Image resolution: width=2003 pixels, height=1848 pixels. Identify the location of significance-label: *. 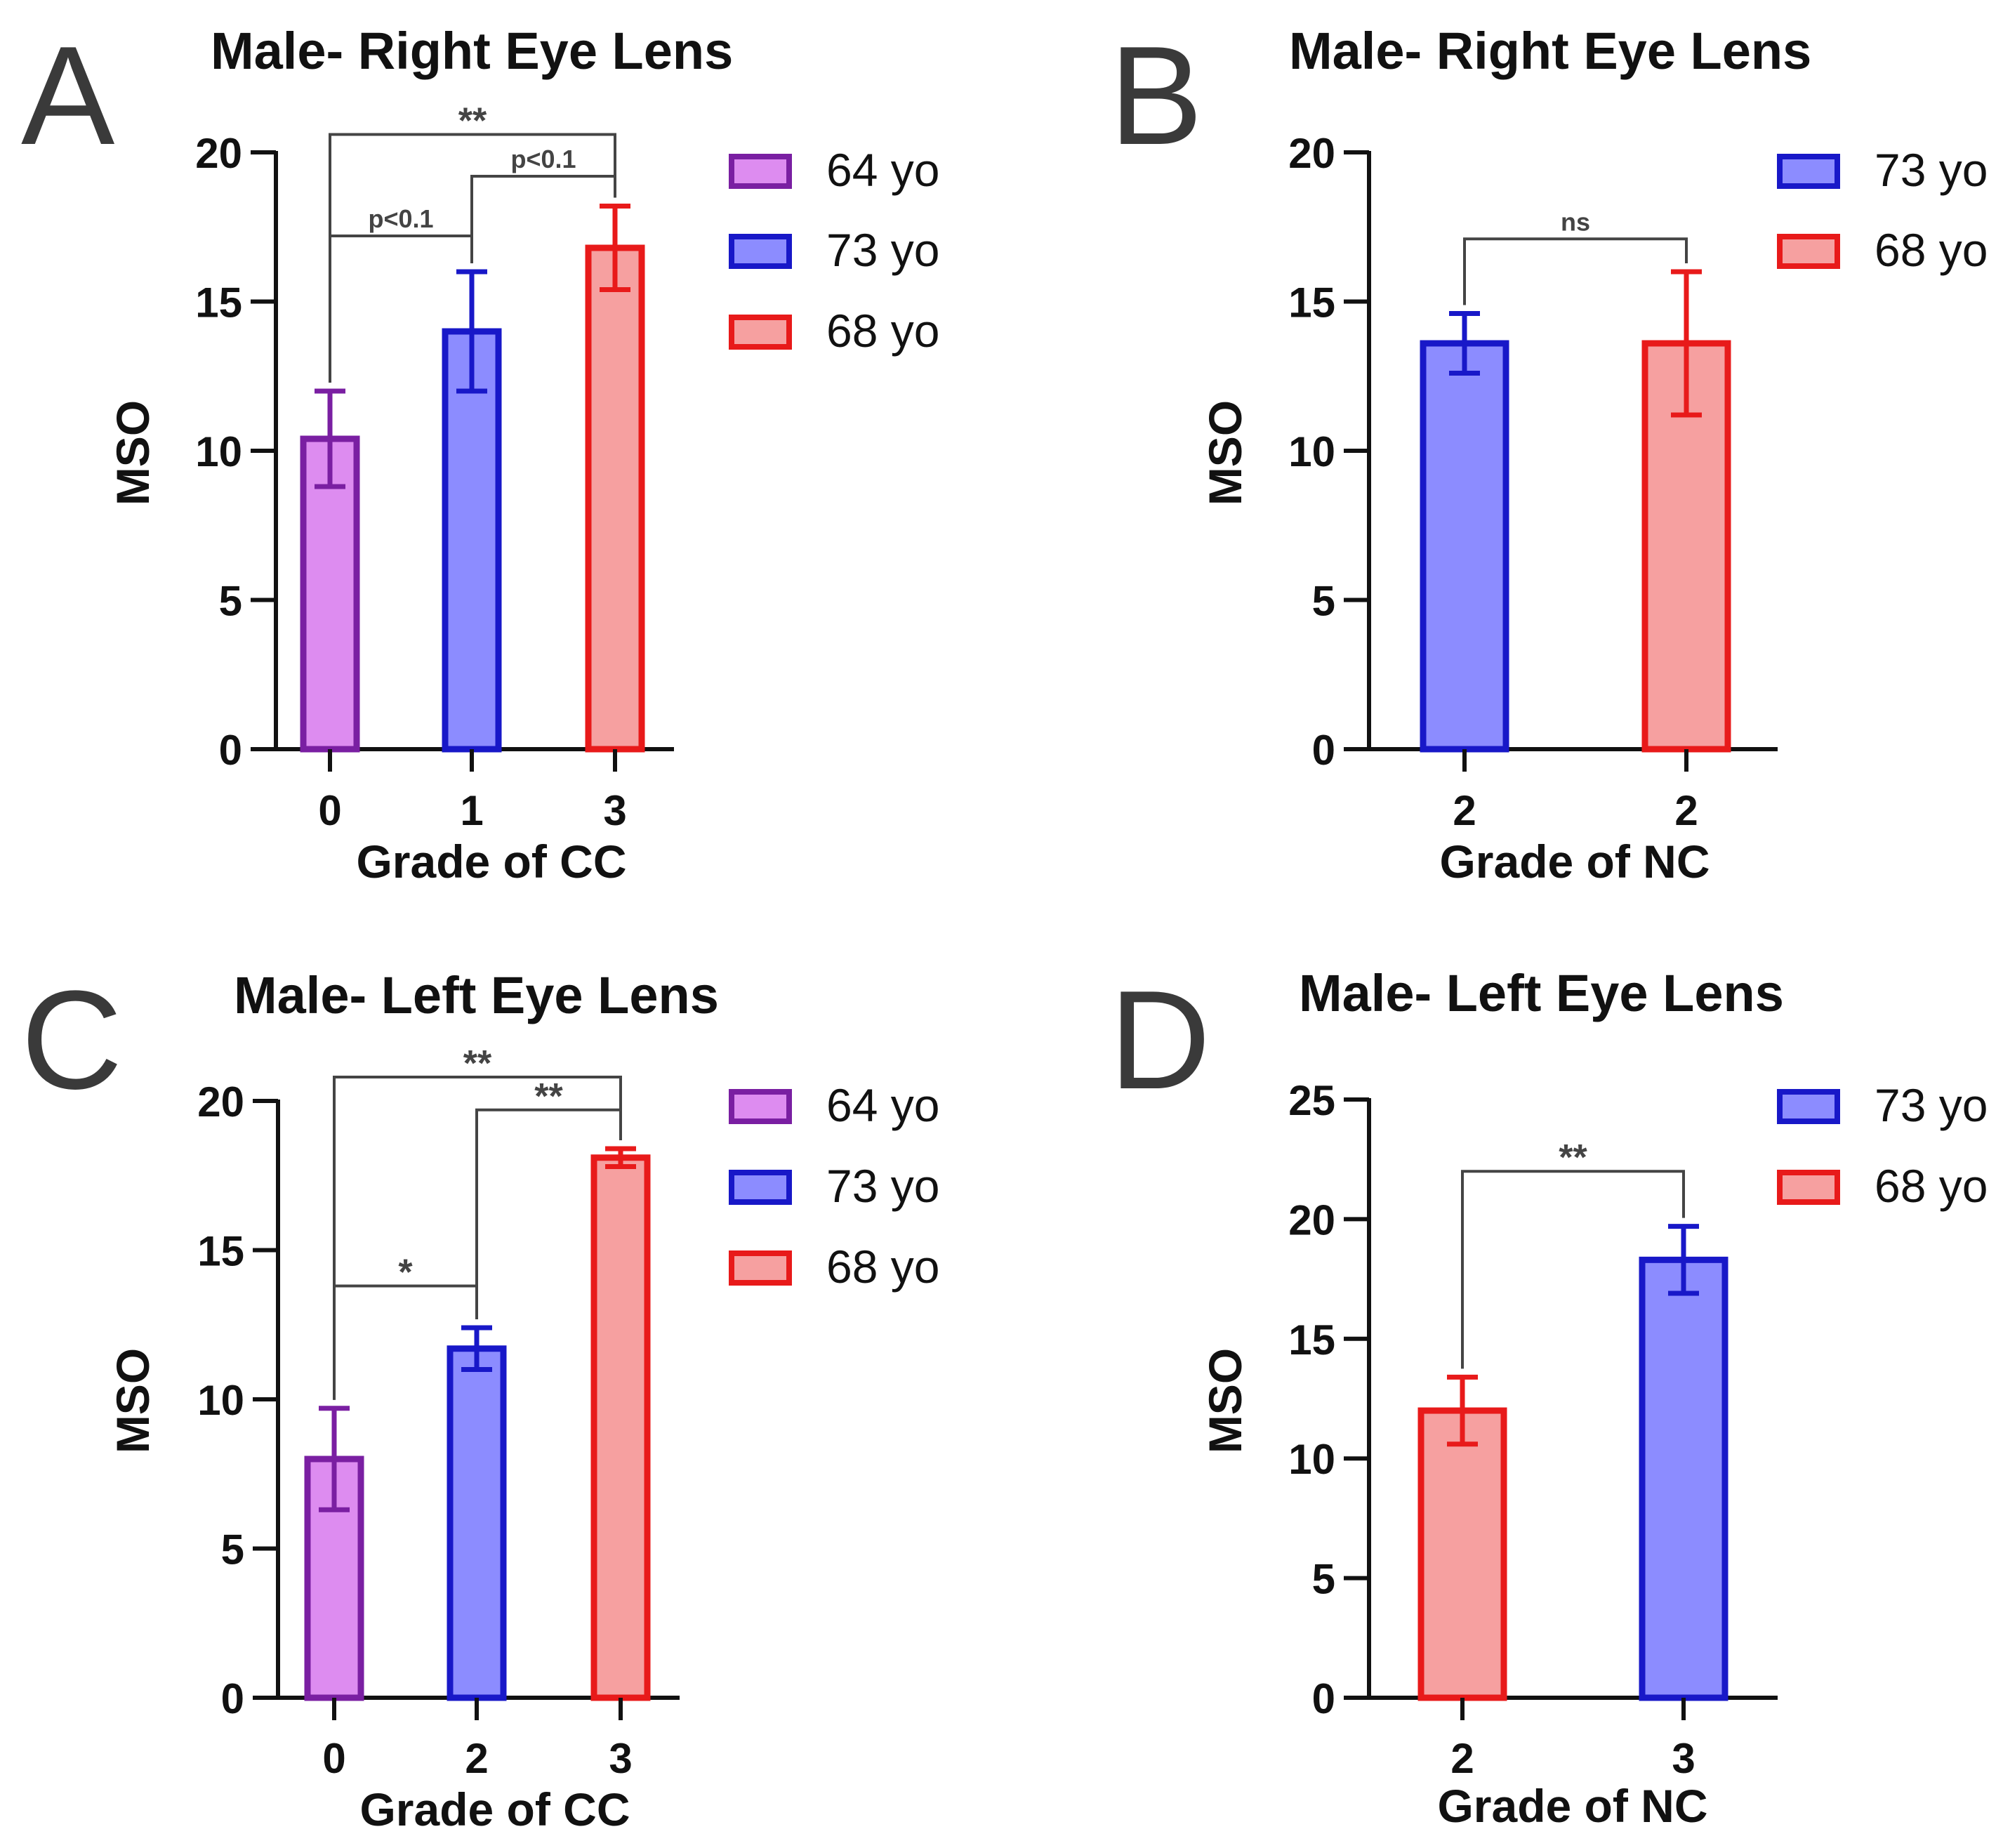
(405, 1273).